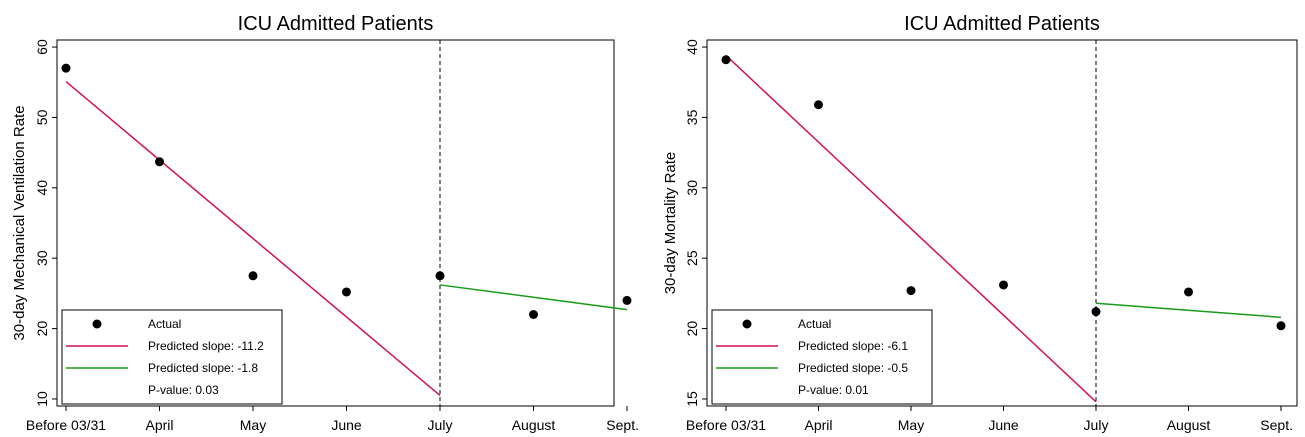 Image resolution: width=1305 pixels, height=437 pixels. What do you see at coordinates (692, 399) in the screenshot?
I see `y-tick-label: 15` at bounding box center [692, 399].